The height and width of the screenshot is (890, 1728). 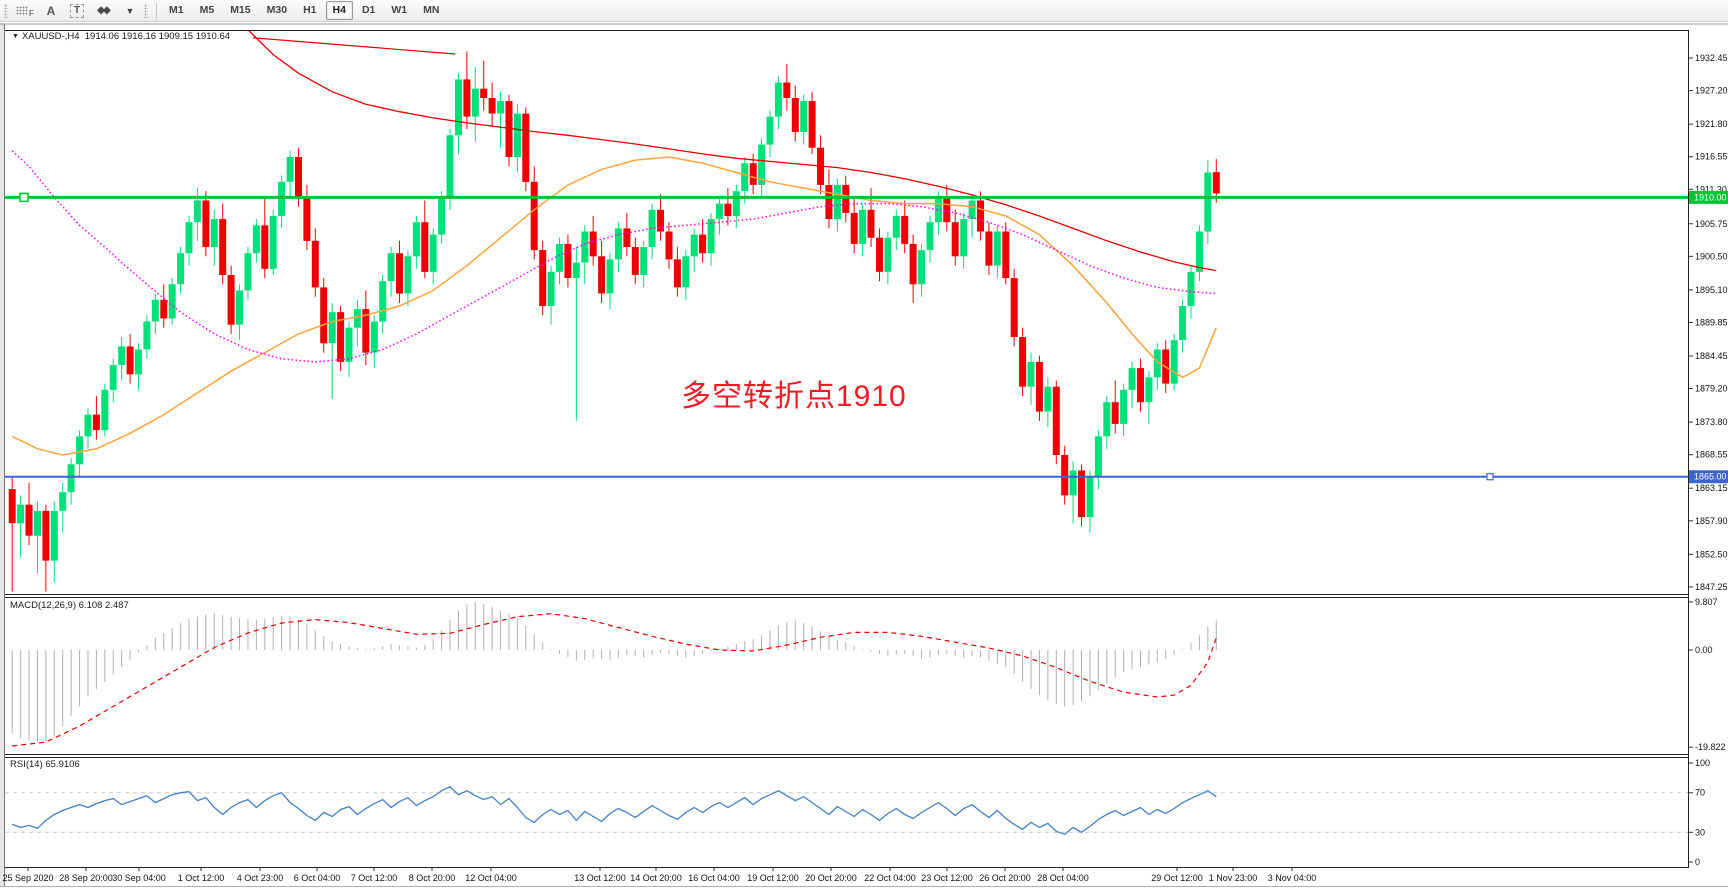 What do you see at coordinates (43, 605) in the screenshot?
I see `macd-name: MACD(12,26,9)` at bounding box center [43, 605].